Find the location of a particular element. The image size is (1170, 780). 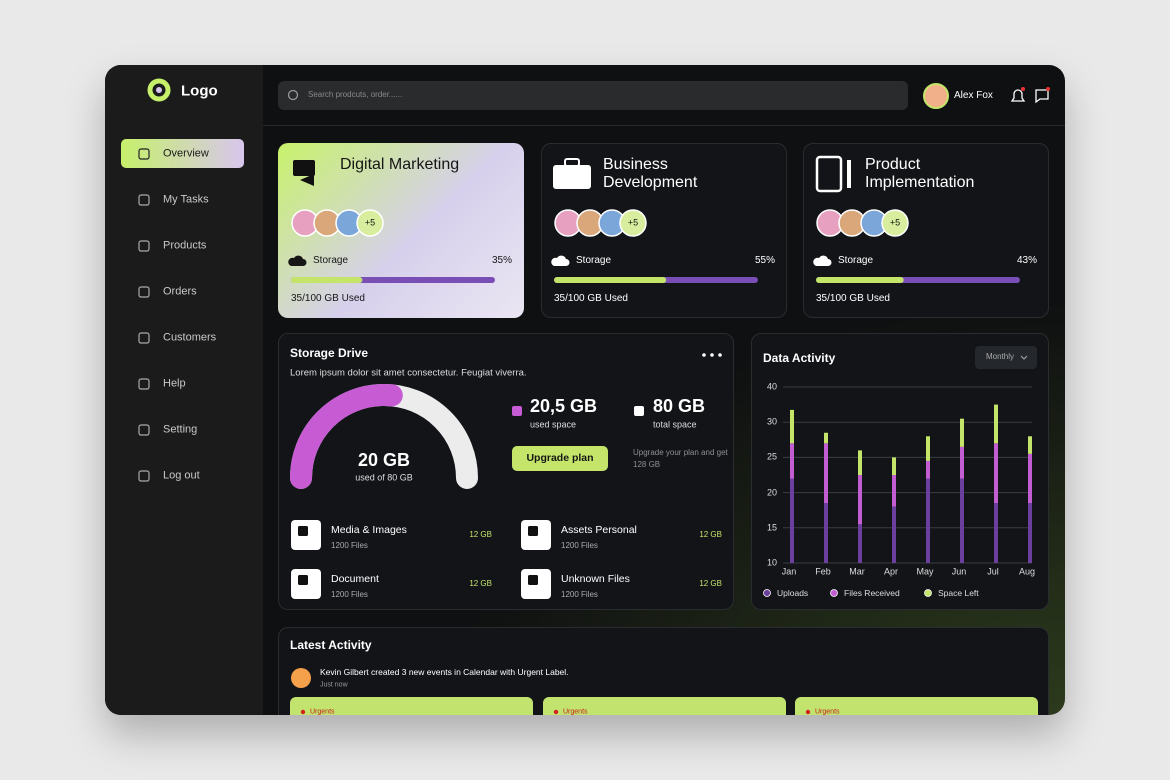

upgrade-button is located at coordinates (560, 458).